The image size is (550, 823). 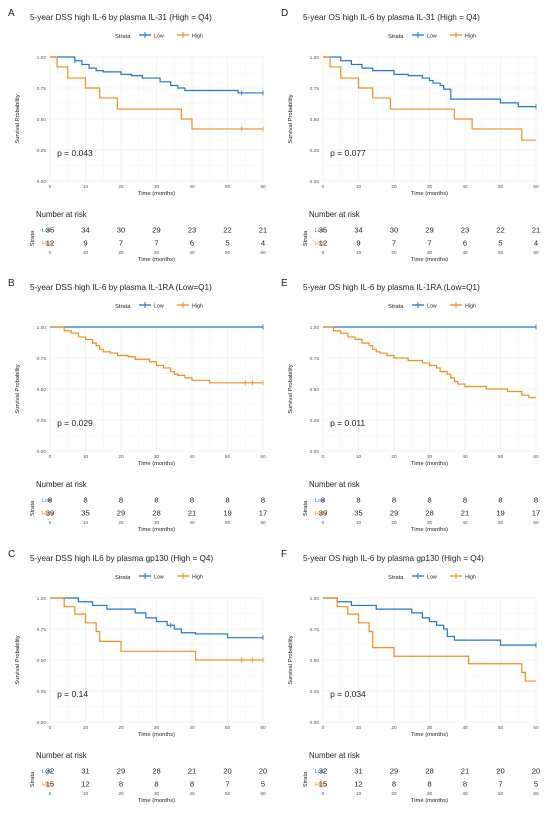 What do you see at coordinates (156, 243) in the screenshot?
I see `risk-count: 7` at bounding box center [156, 243].